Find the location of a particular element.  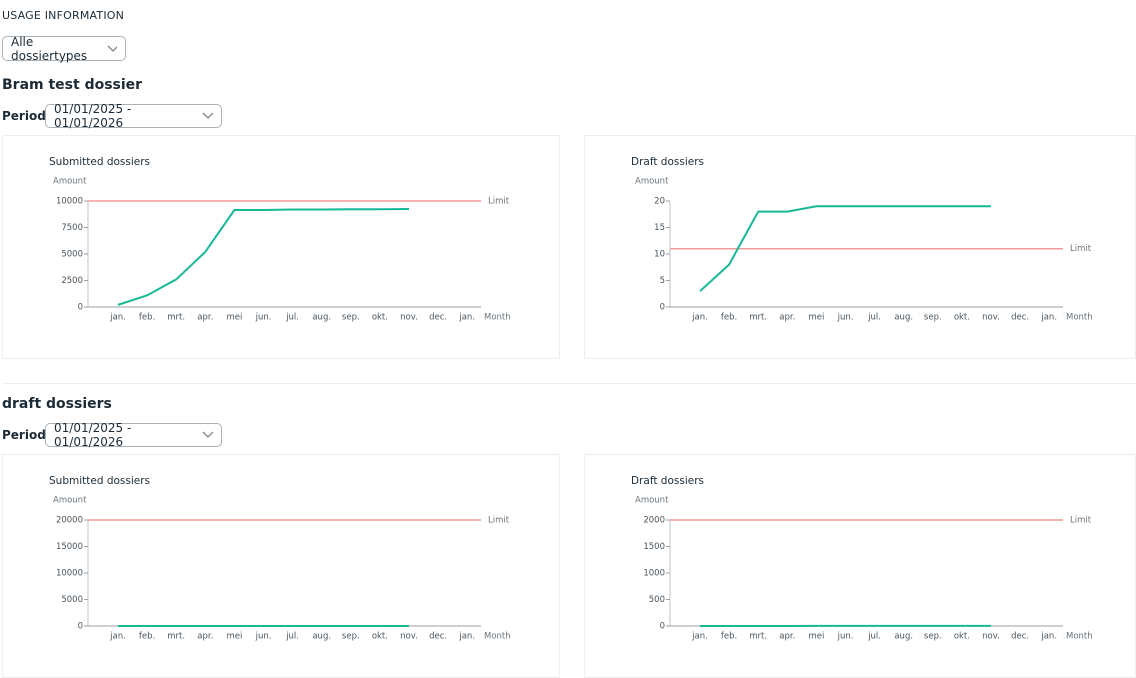

page-title: USAGE INFORMATION is located at coordinates (63, 15).